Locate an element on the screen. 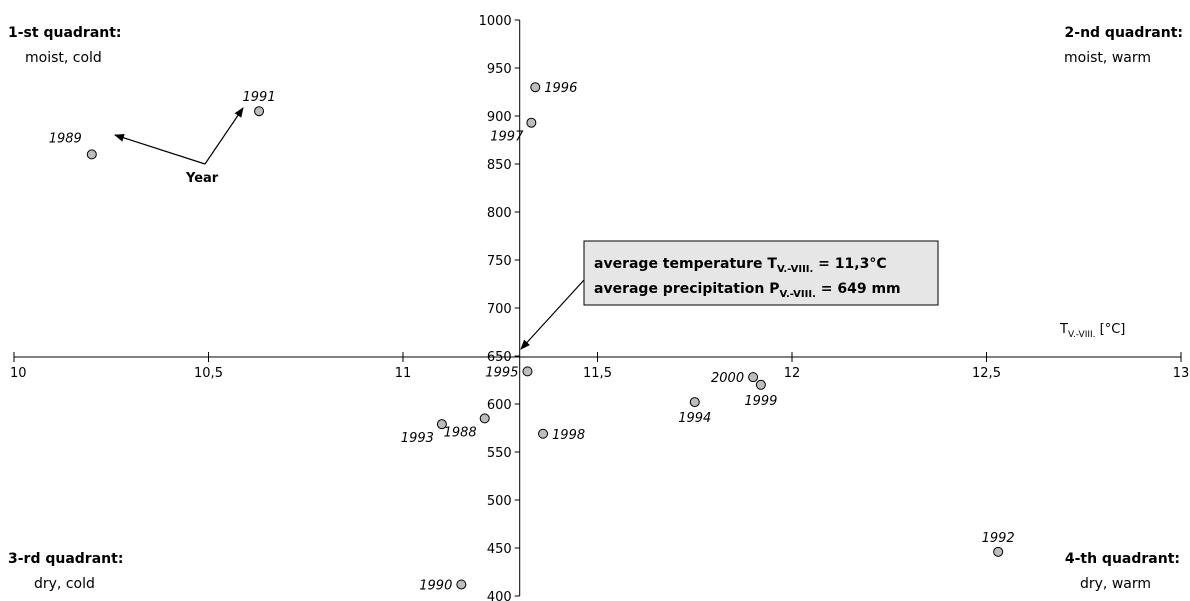 This screenshot has width=1190, height=601. data-point-1995 is located at coordinates (527, 371).